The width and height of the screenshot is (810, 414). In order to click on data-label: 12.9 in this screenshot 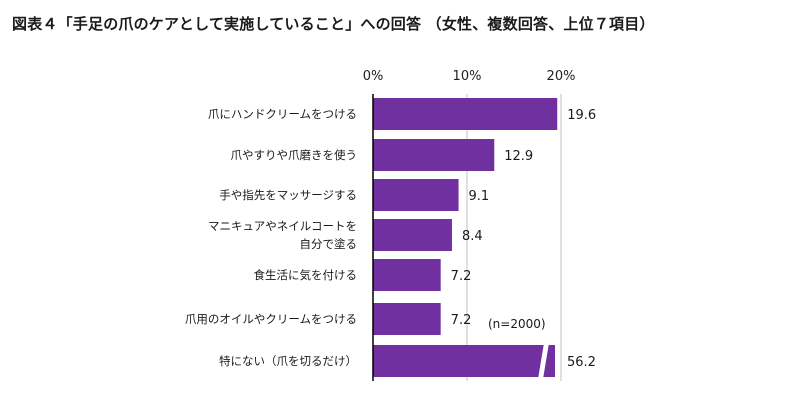, I will do `click(518, 156)`.